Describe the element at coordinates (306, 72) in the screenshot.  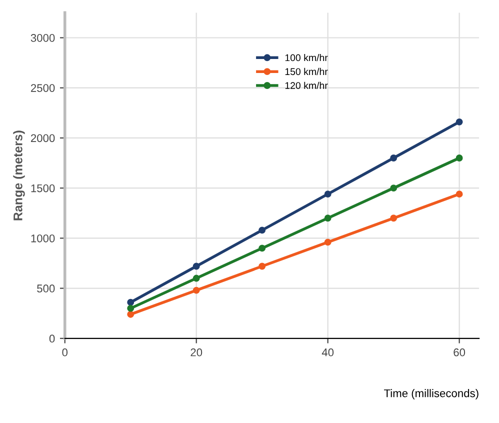
I see `legend-label: 150 km/hr` at that location.